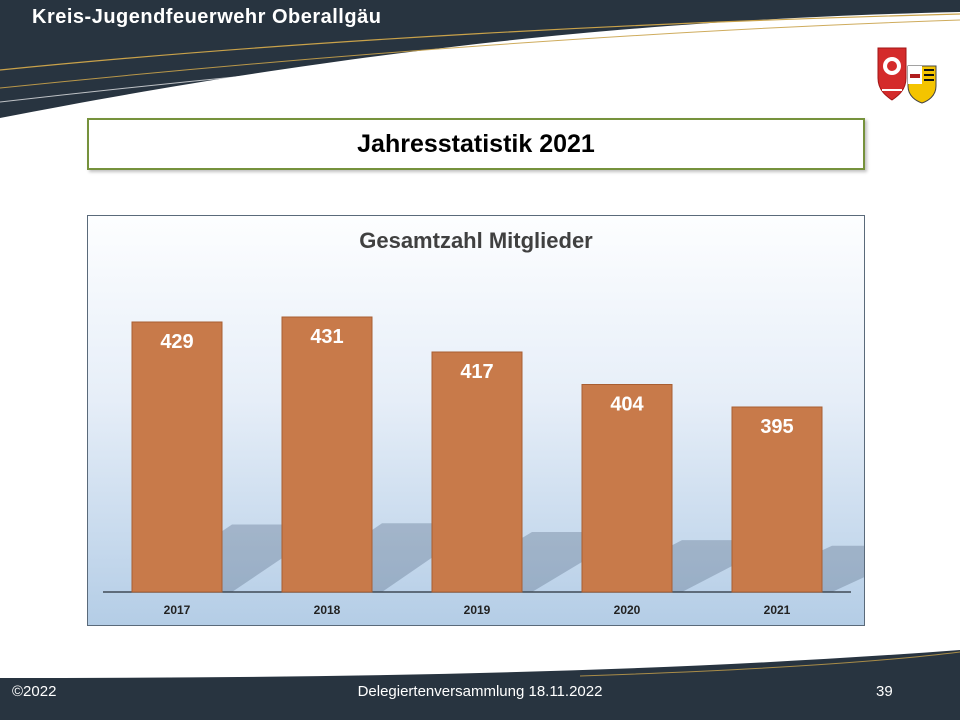 The width and height of the screenshot is (960, 720). What do you see at coordinates (326, 337) in the screenshot?
I see `data-label-2018: 431` at bounding box center [326, 337].